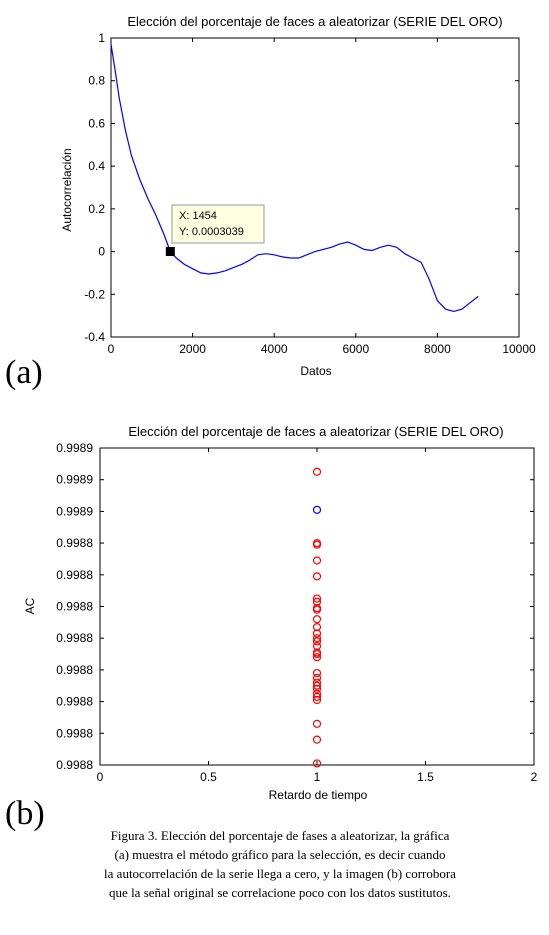 This screenshot has width=549, height=935. Describe the element at coordinates (425, 777) in the screenshot. I see `chart-b-xtick-label: 1.5` at that location.